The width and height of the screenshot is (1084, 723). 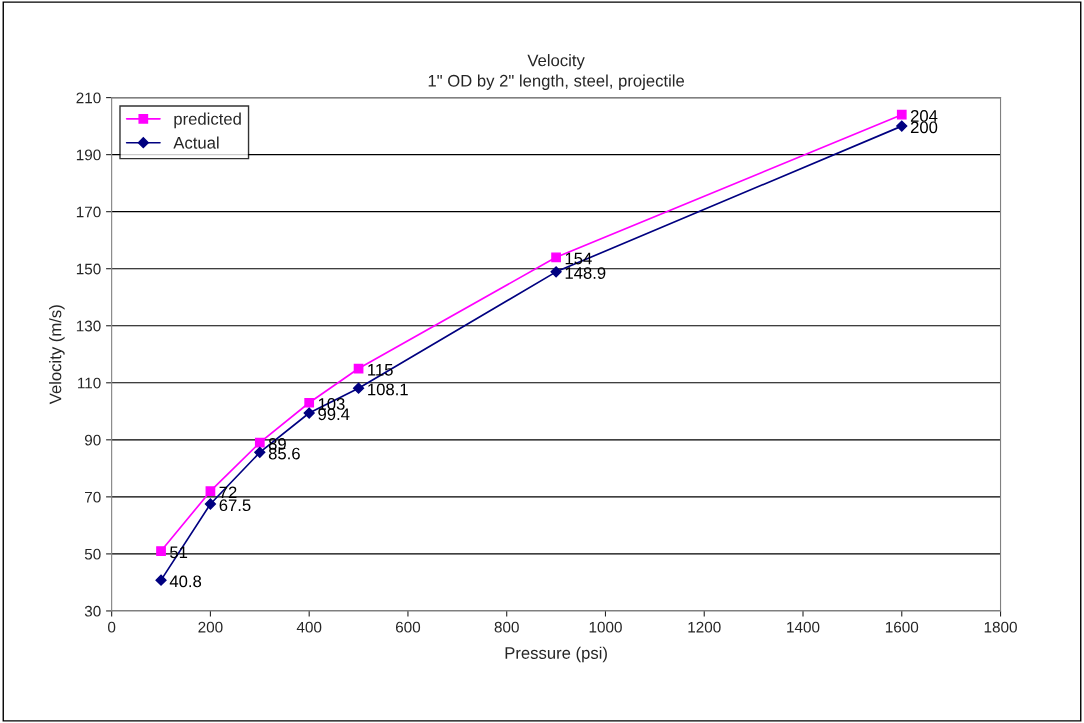 I want to click on x-axis-title: Pressure (psi), so click(x=556, y=654).